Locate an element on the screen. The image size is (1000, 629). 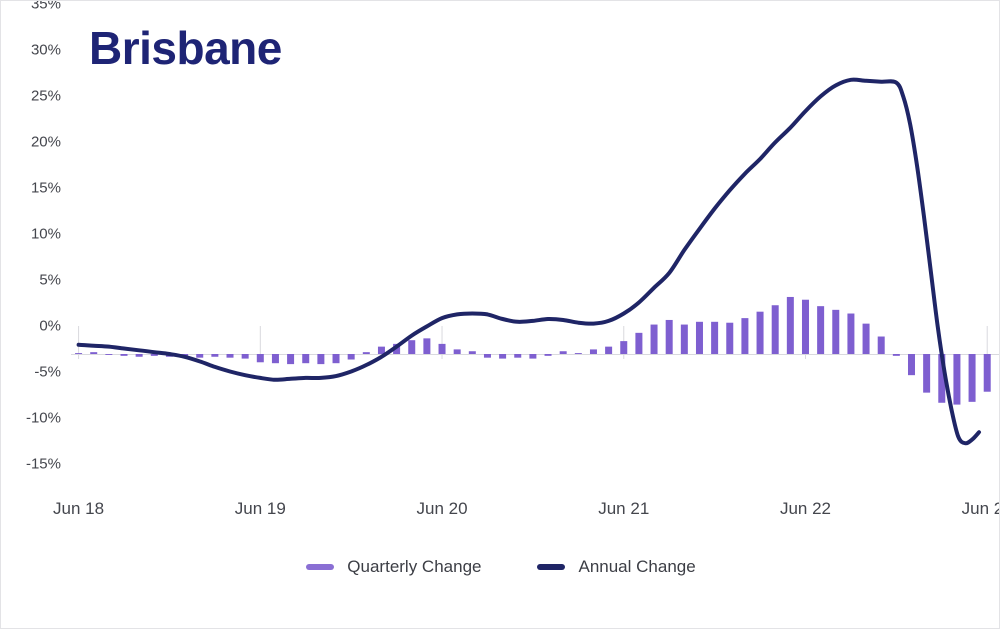
y-axis-tick: 35% is located at coordinates (45, 6).